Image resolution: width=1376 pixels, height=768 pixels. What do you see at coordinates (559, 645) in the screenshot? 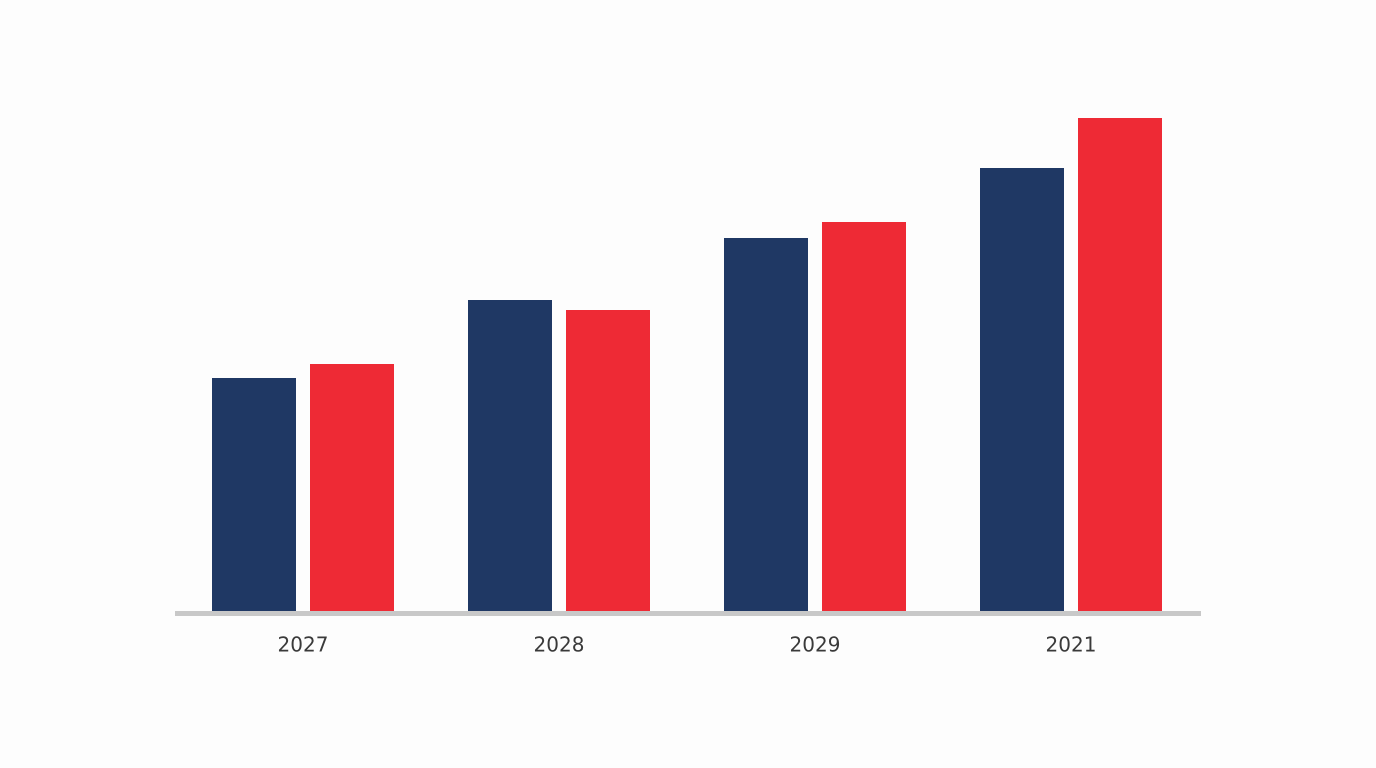
I see `x-tick-label: 2028` at bounding box center [559, 645].